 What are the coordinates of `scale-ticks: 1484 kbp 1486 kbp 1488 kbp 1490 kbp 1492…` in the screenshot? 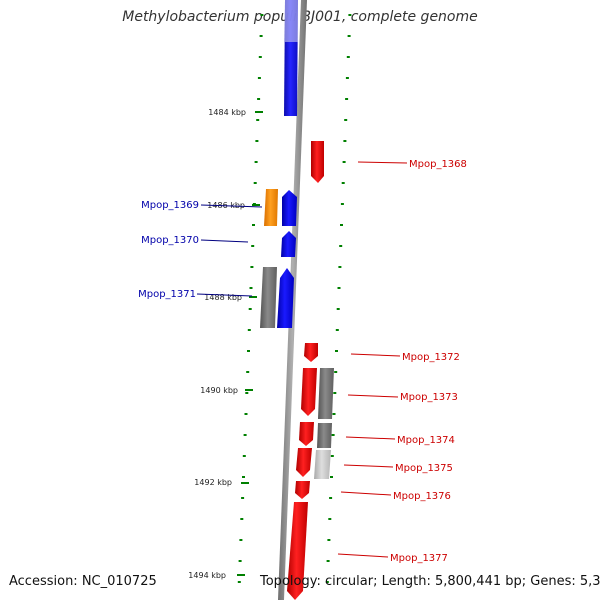 It's located at (225, 344).